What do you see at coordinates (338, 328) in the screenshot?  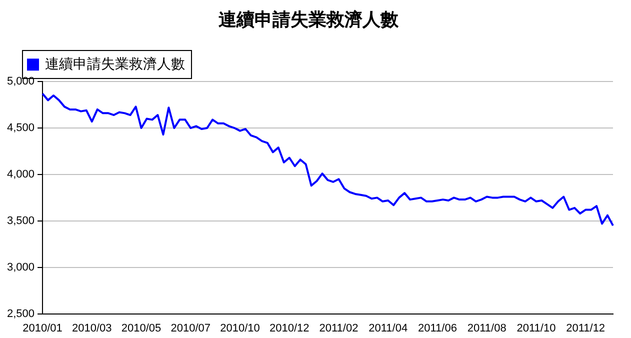 I see `x-tick-label: 2011/02` at bounding box center [338, 328].